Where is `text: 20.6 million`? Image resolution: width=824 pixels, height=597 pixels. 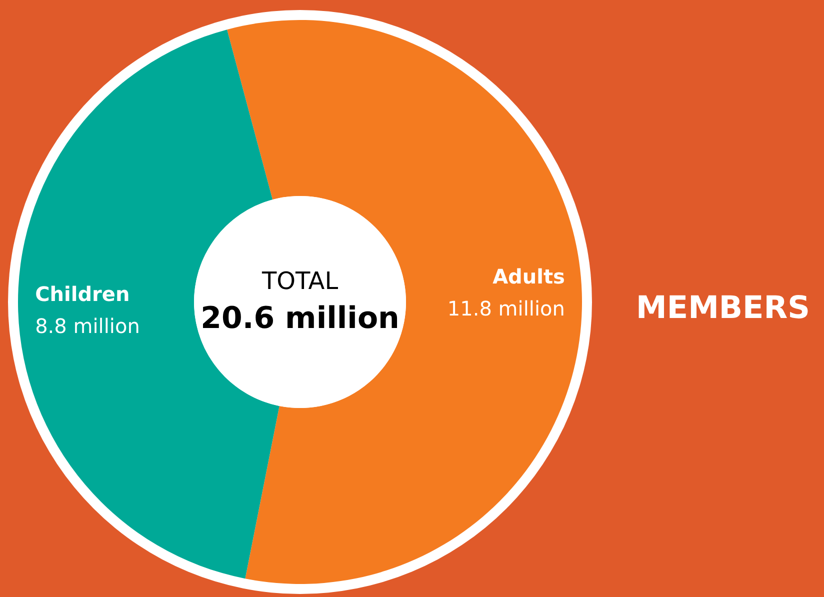 text: 20.6 million is located at coordinates (300, 318).